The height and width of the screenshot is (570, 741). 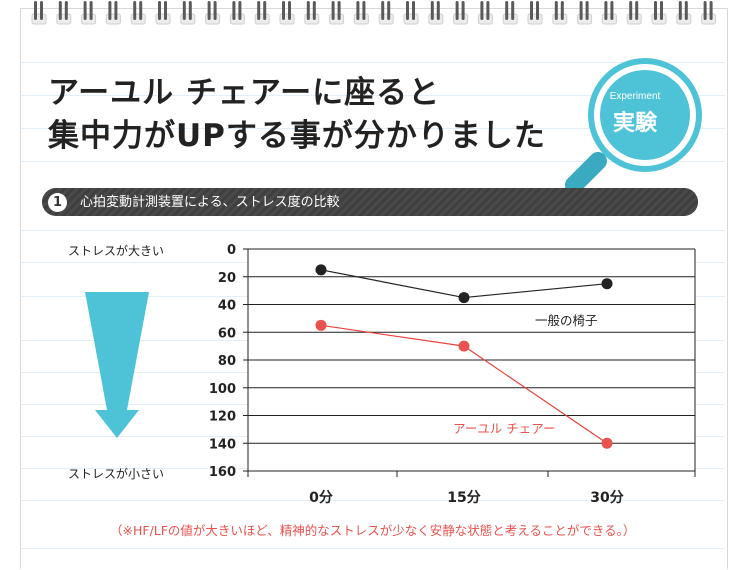 I want to click on y-tick-label: 160, so click(x=222, y=472).